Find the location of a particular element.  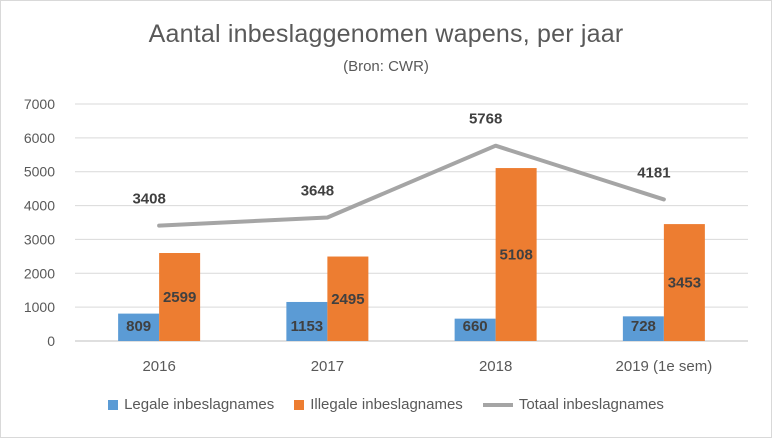

x-tick-label: 2019 (1e sem) is located at coordinates (664, 366).